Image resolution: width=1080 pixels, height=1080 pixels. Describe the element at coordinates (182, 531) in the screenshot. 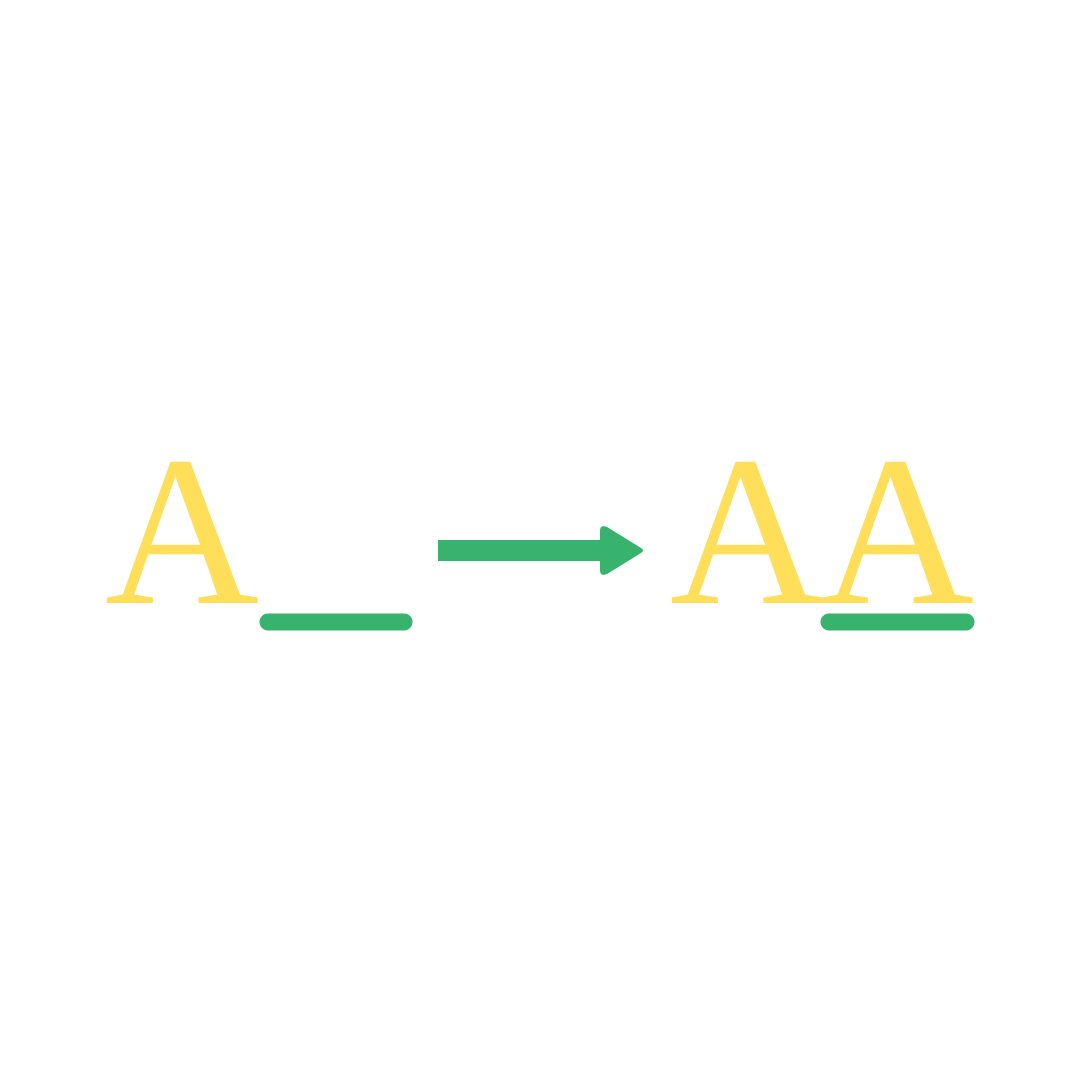

I see `left-letter-a: A` at that location.